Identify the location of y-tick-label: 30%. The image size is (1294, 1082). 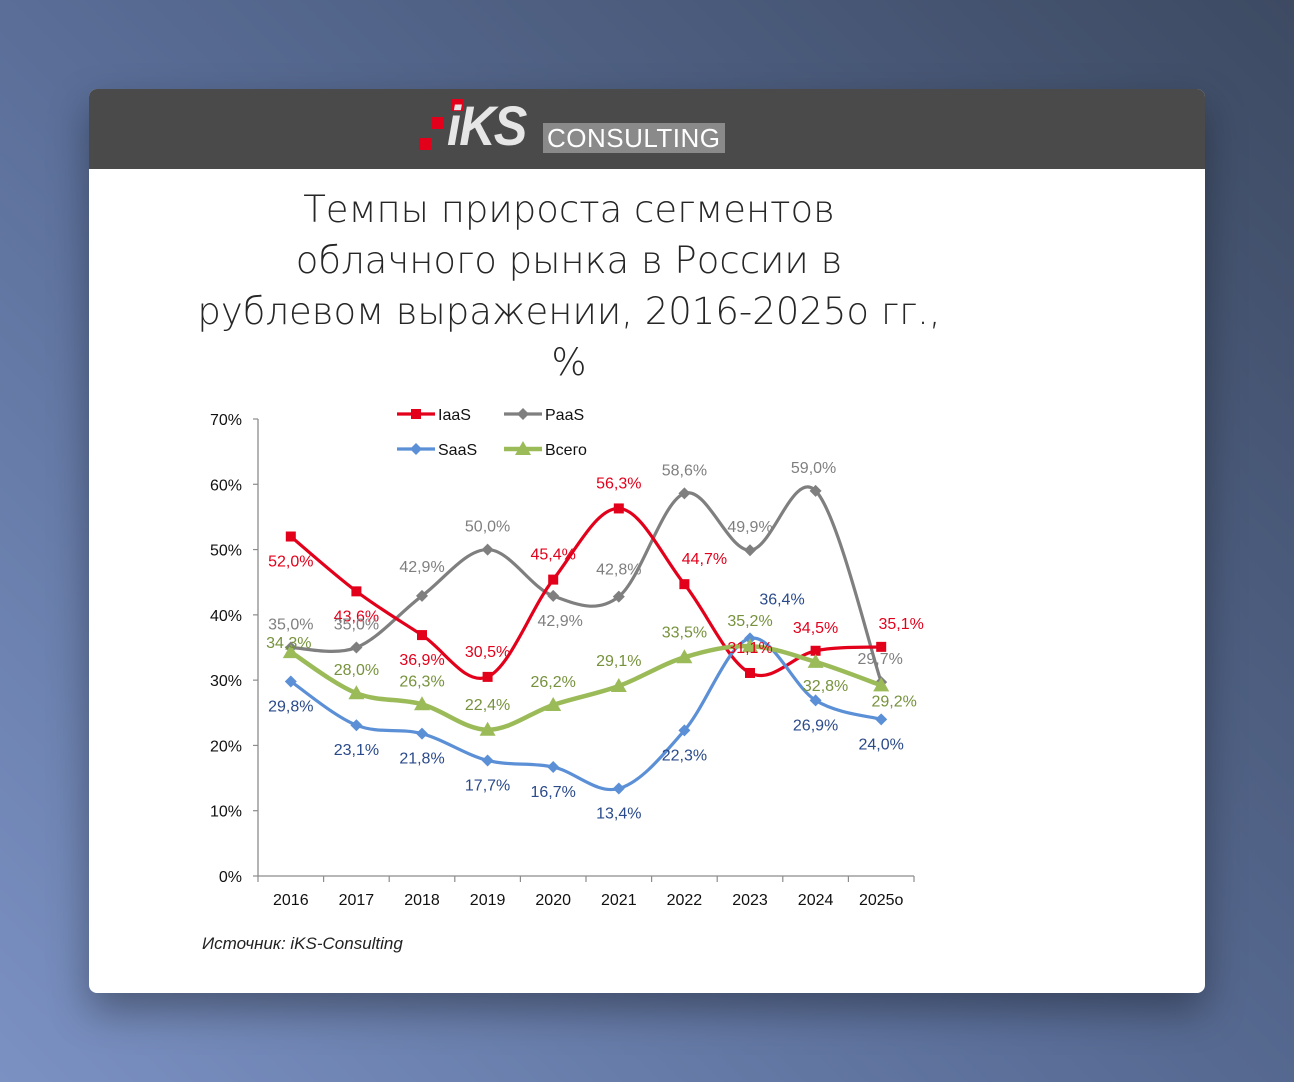
(226, 681).